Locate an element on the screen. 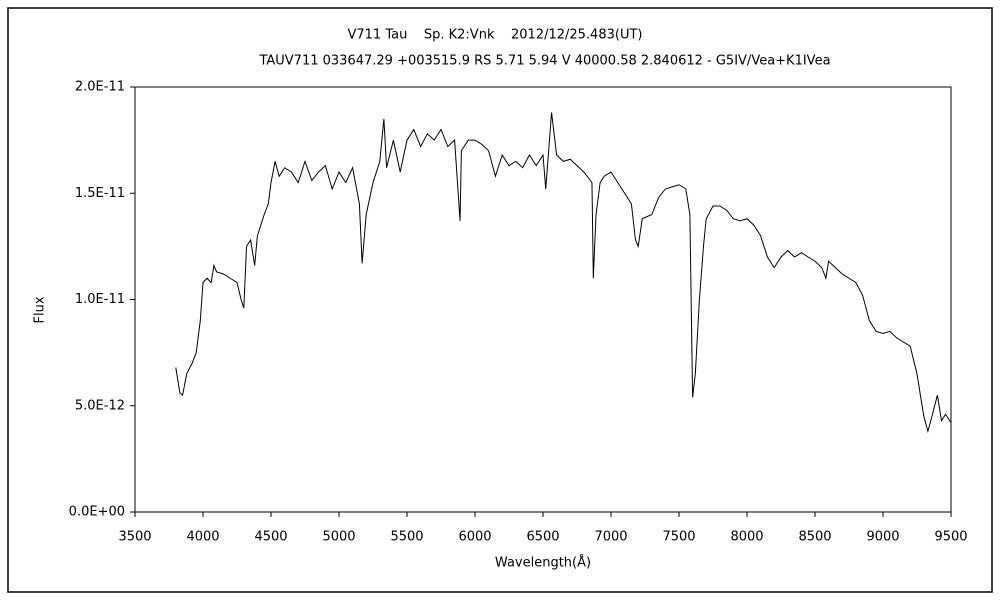 The image size is (1000, 600). x-tick-label: 8000 is located at coordinates (746, 537).